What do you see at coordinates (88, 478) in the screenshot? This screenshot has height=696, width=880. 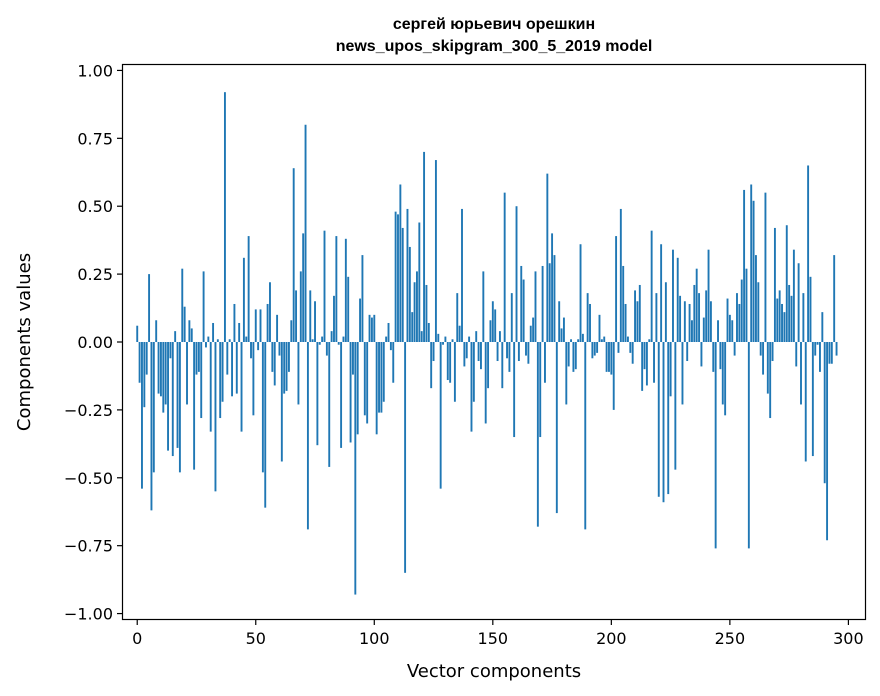 I see `y-tick-label: −0.50` at bounding box center [88, 478].